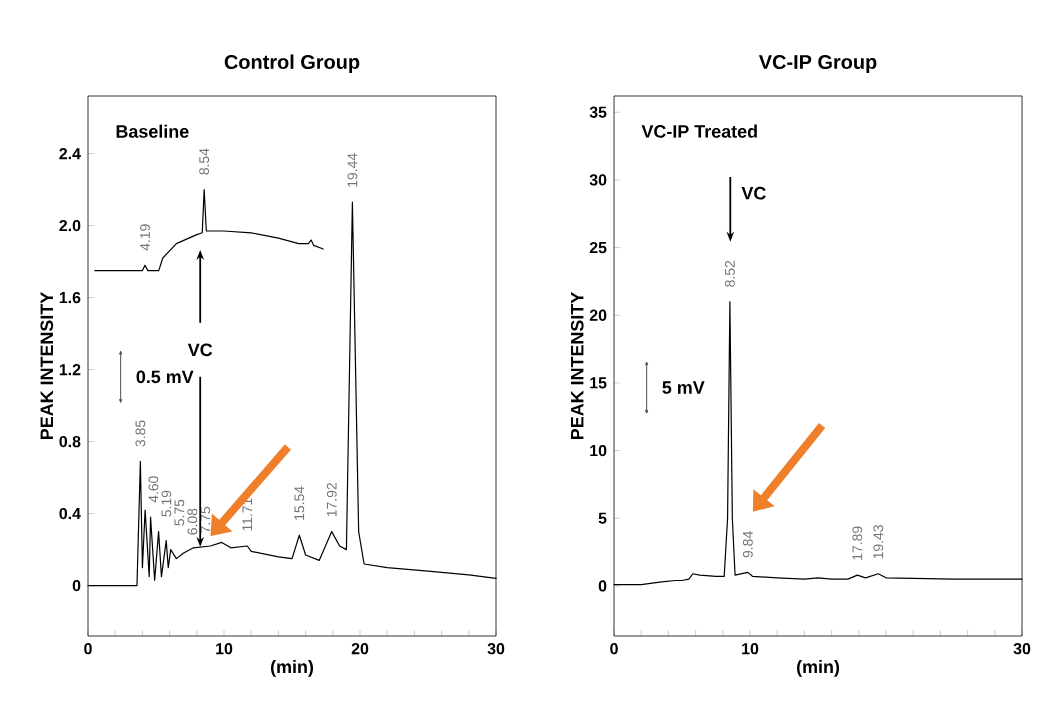 This screenshot has height=712, width=1058. Describe the element at coordinates (209, 230) in the screenshot. I see `line-series` at that location.